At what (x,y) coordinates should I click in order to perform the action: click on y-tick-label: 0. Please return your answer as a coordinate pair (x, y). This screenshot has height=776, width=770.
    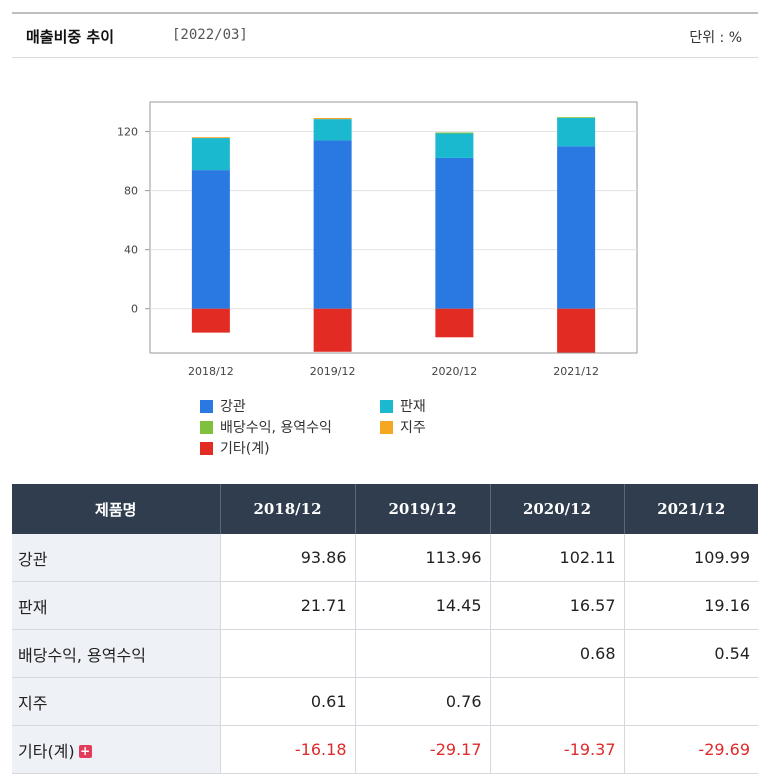
    Looking at the image, I should click on (134, 309).